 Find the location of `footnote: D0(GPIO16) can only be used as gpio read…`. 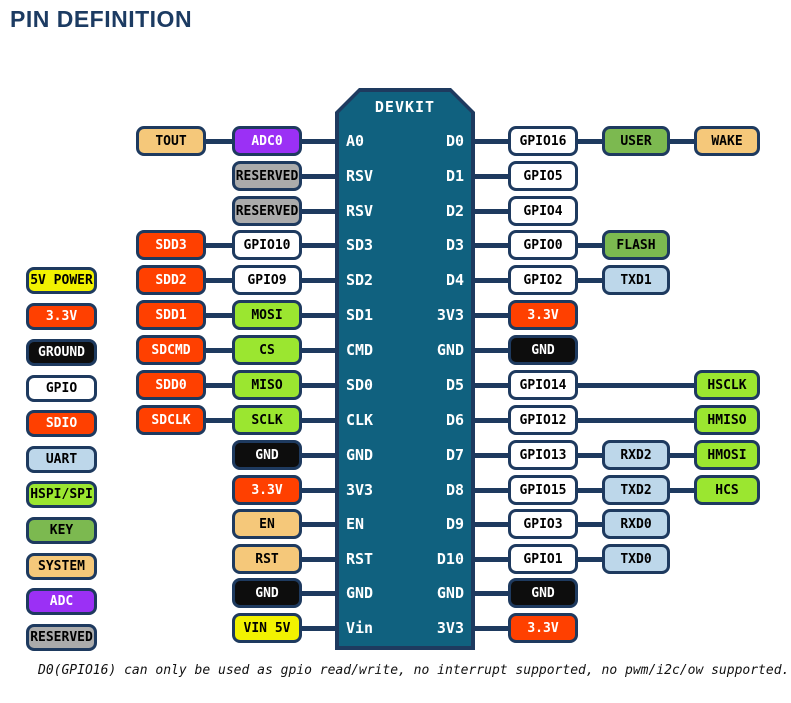

footnote: D0(GPIO16) can only be used as gpio read… is located at coordinates (414, 670).